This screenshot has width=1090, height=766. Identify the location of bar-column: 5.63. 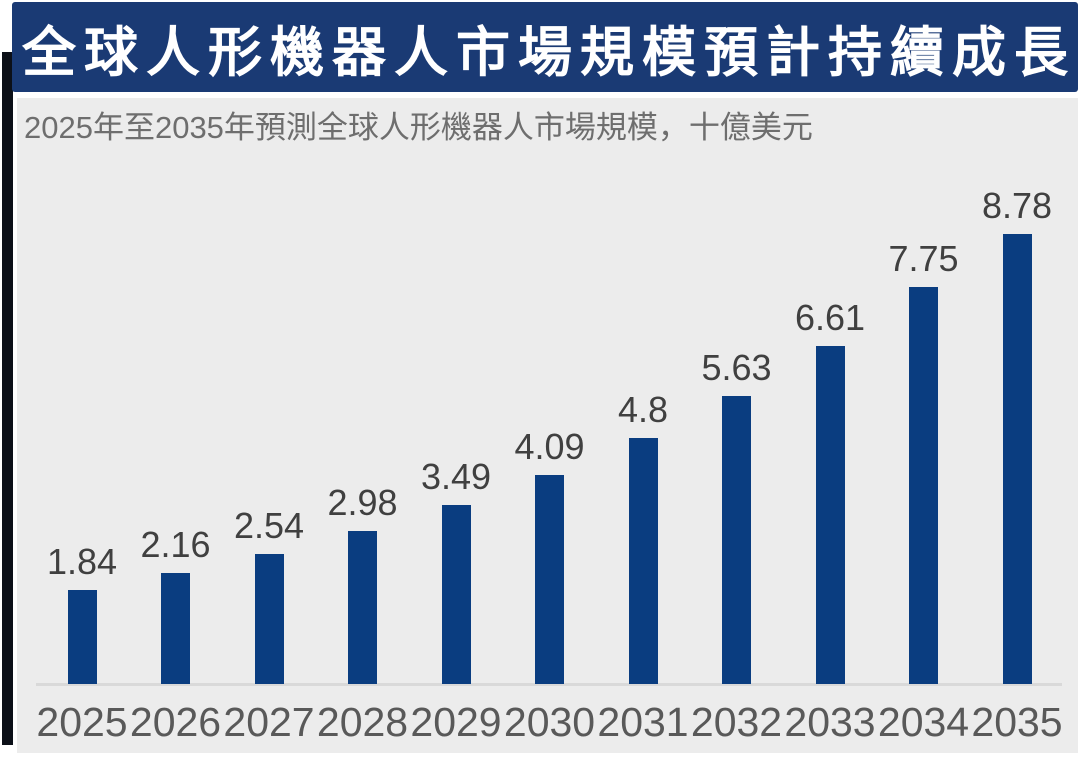
(737, 515).